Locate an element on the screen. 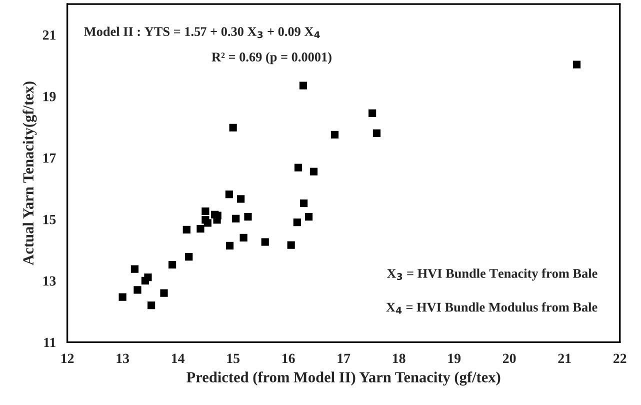 The image size is (641, 405). x-tick-label: 16 is located at coordinates (288, 359).